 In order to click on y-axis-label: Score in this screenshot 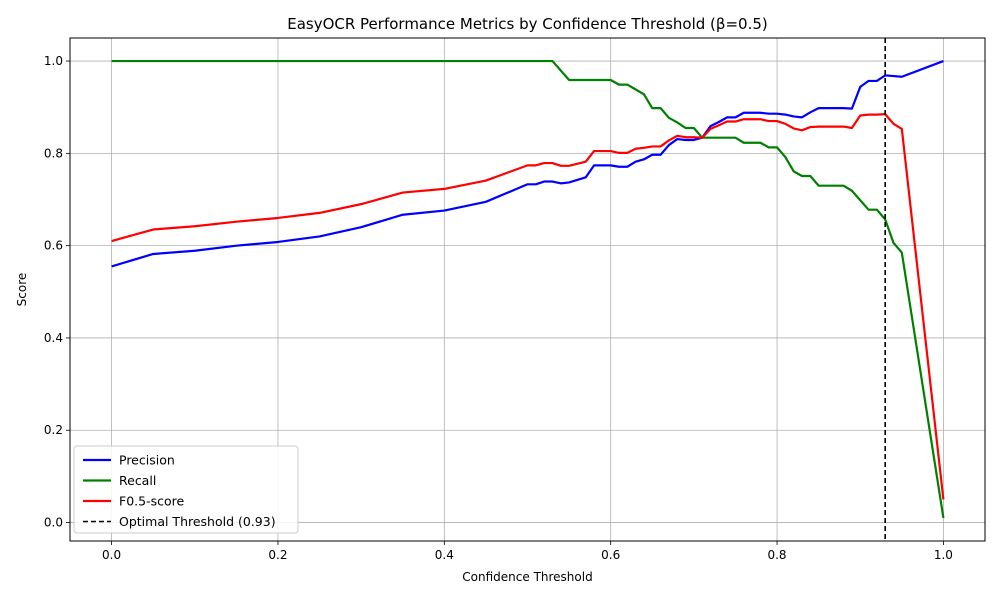, I will do `click(22, 290)`.